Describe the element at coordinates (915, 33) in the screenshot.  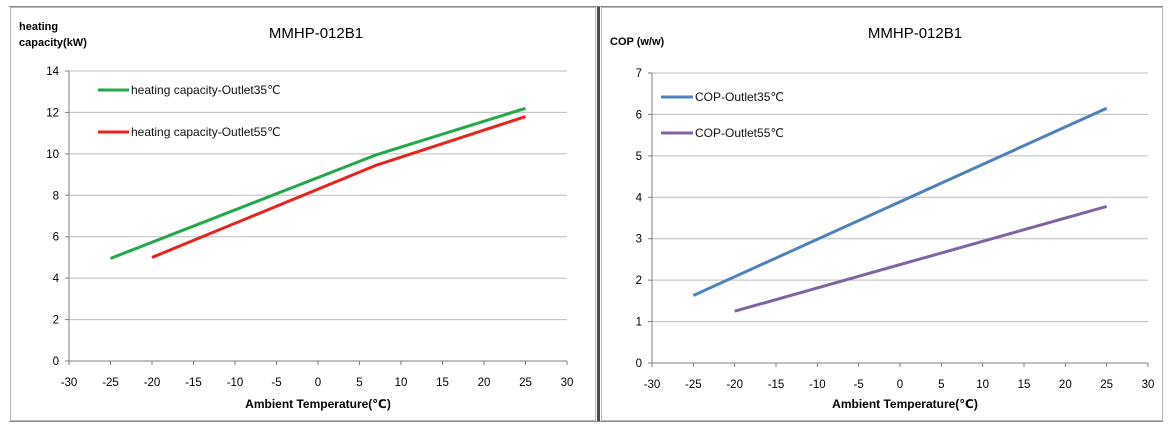
I see `cop-chart-title: MMHP-012B1` at that location.